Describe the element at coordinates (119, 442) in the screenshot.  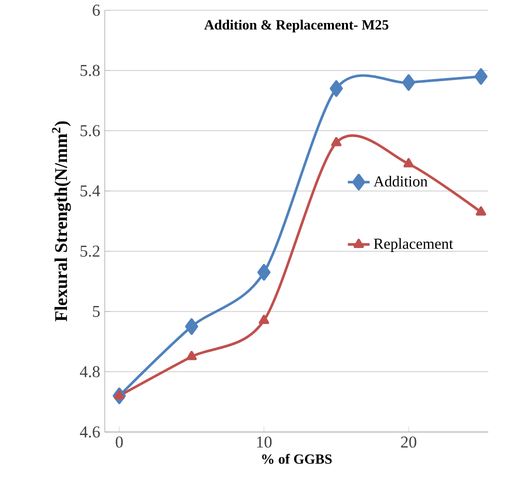
I see `x-tick-label: 0` at that location.